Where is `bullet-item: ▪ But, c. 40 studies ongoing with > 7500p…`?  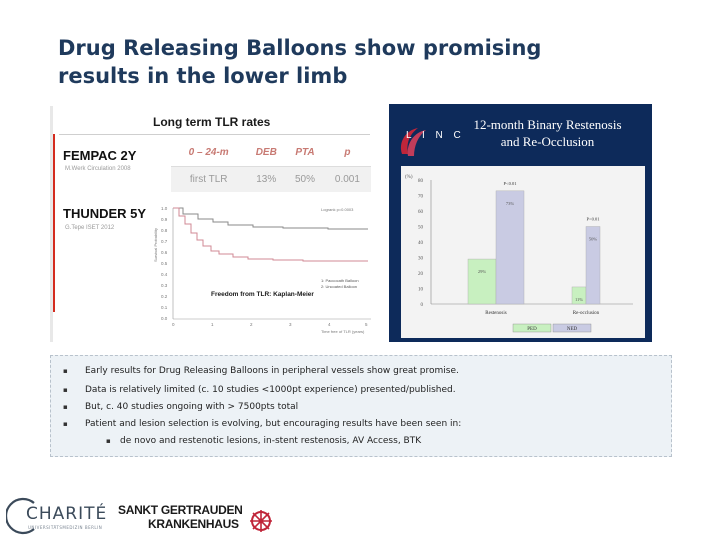
bullet-item: ▪ But, c. 40 studies ongoing with > 7500p… is located at coordinates (180, 407).